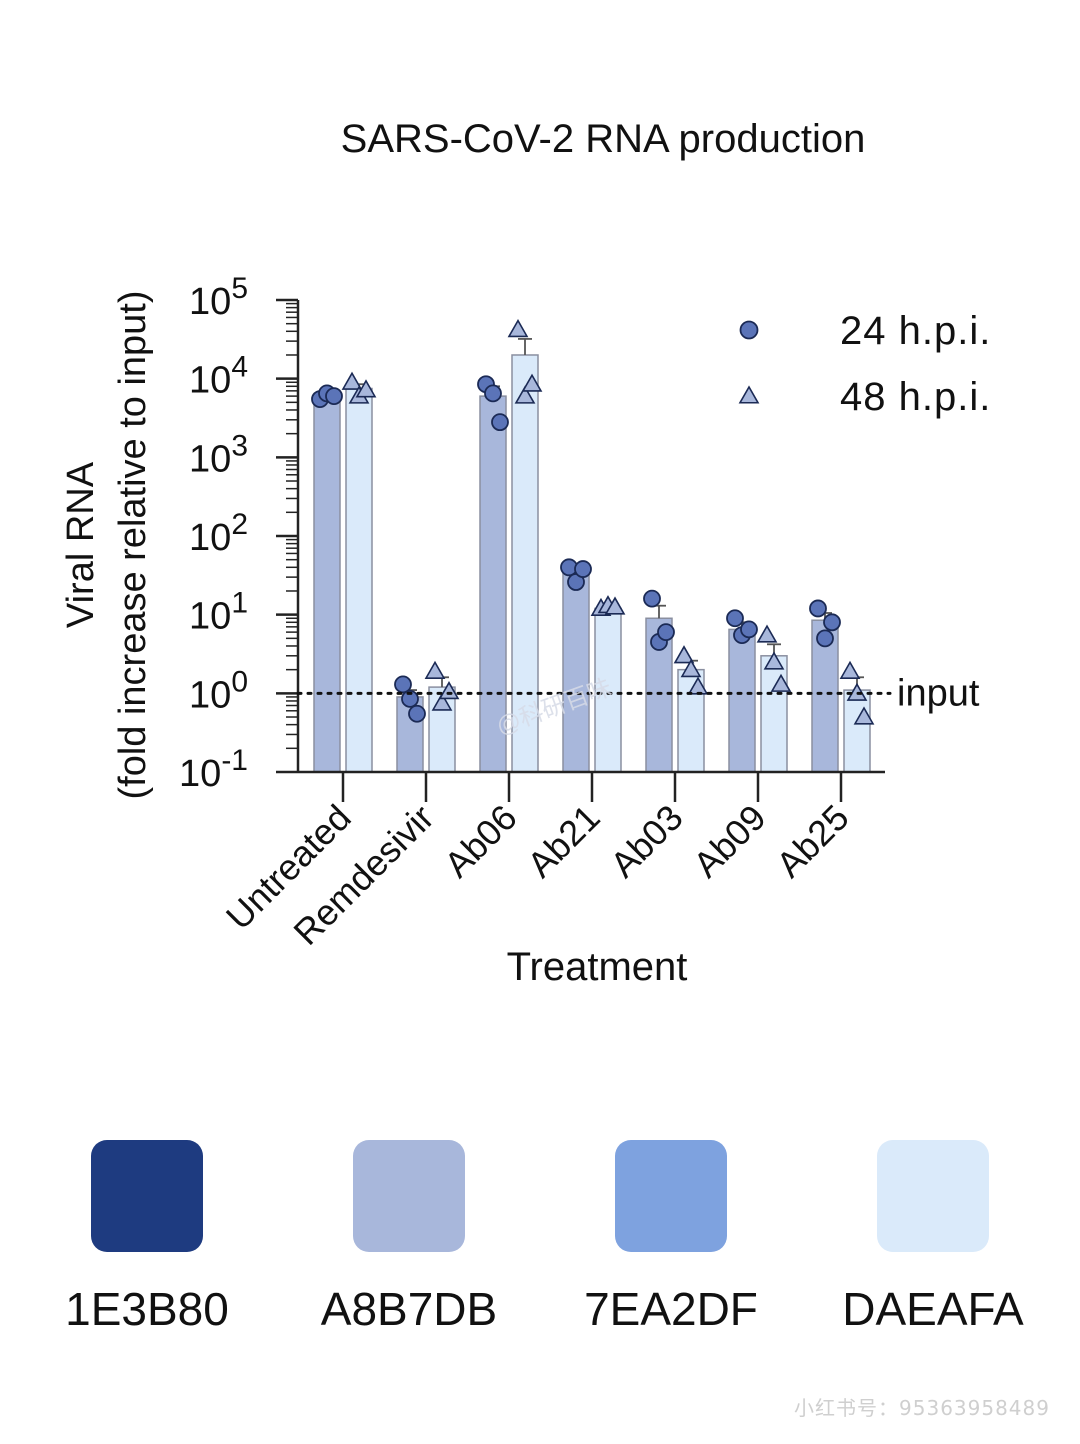 This screenshot has width=1080, height=1444. I want to click on legend-label: 48 h.p.i., so click(915, 397).